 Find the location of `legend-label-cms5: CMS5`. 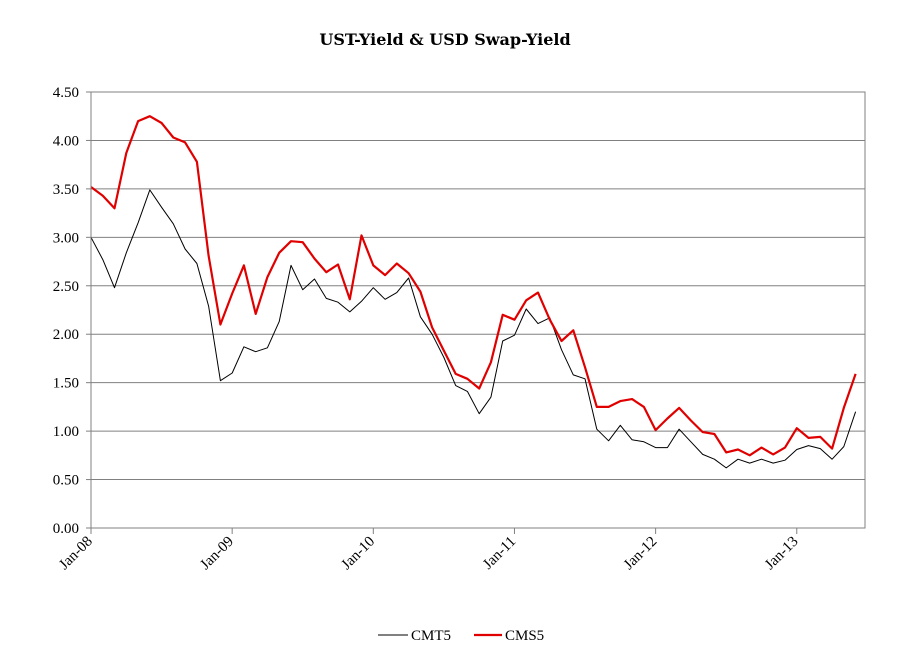

legend-label-cms5: CMS5 is located at coordinates (524, 636).